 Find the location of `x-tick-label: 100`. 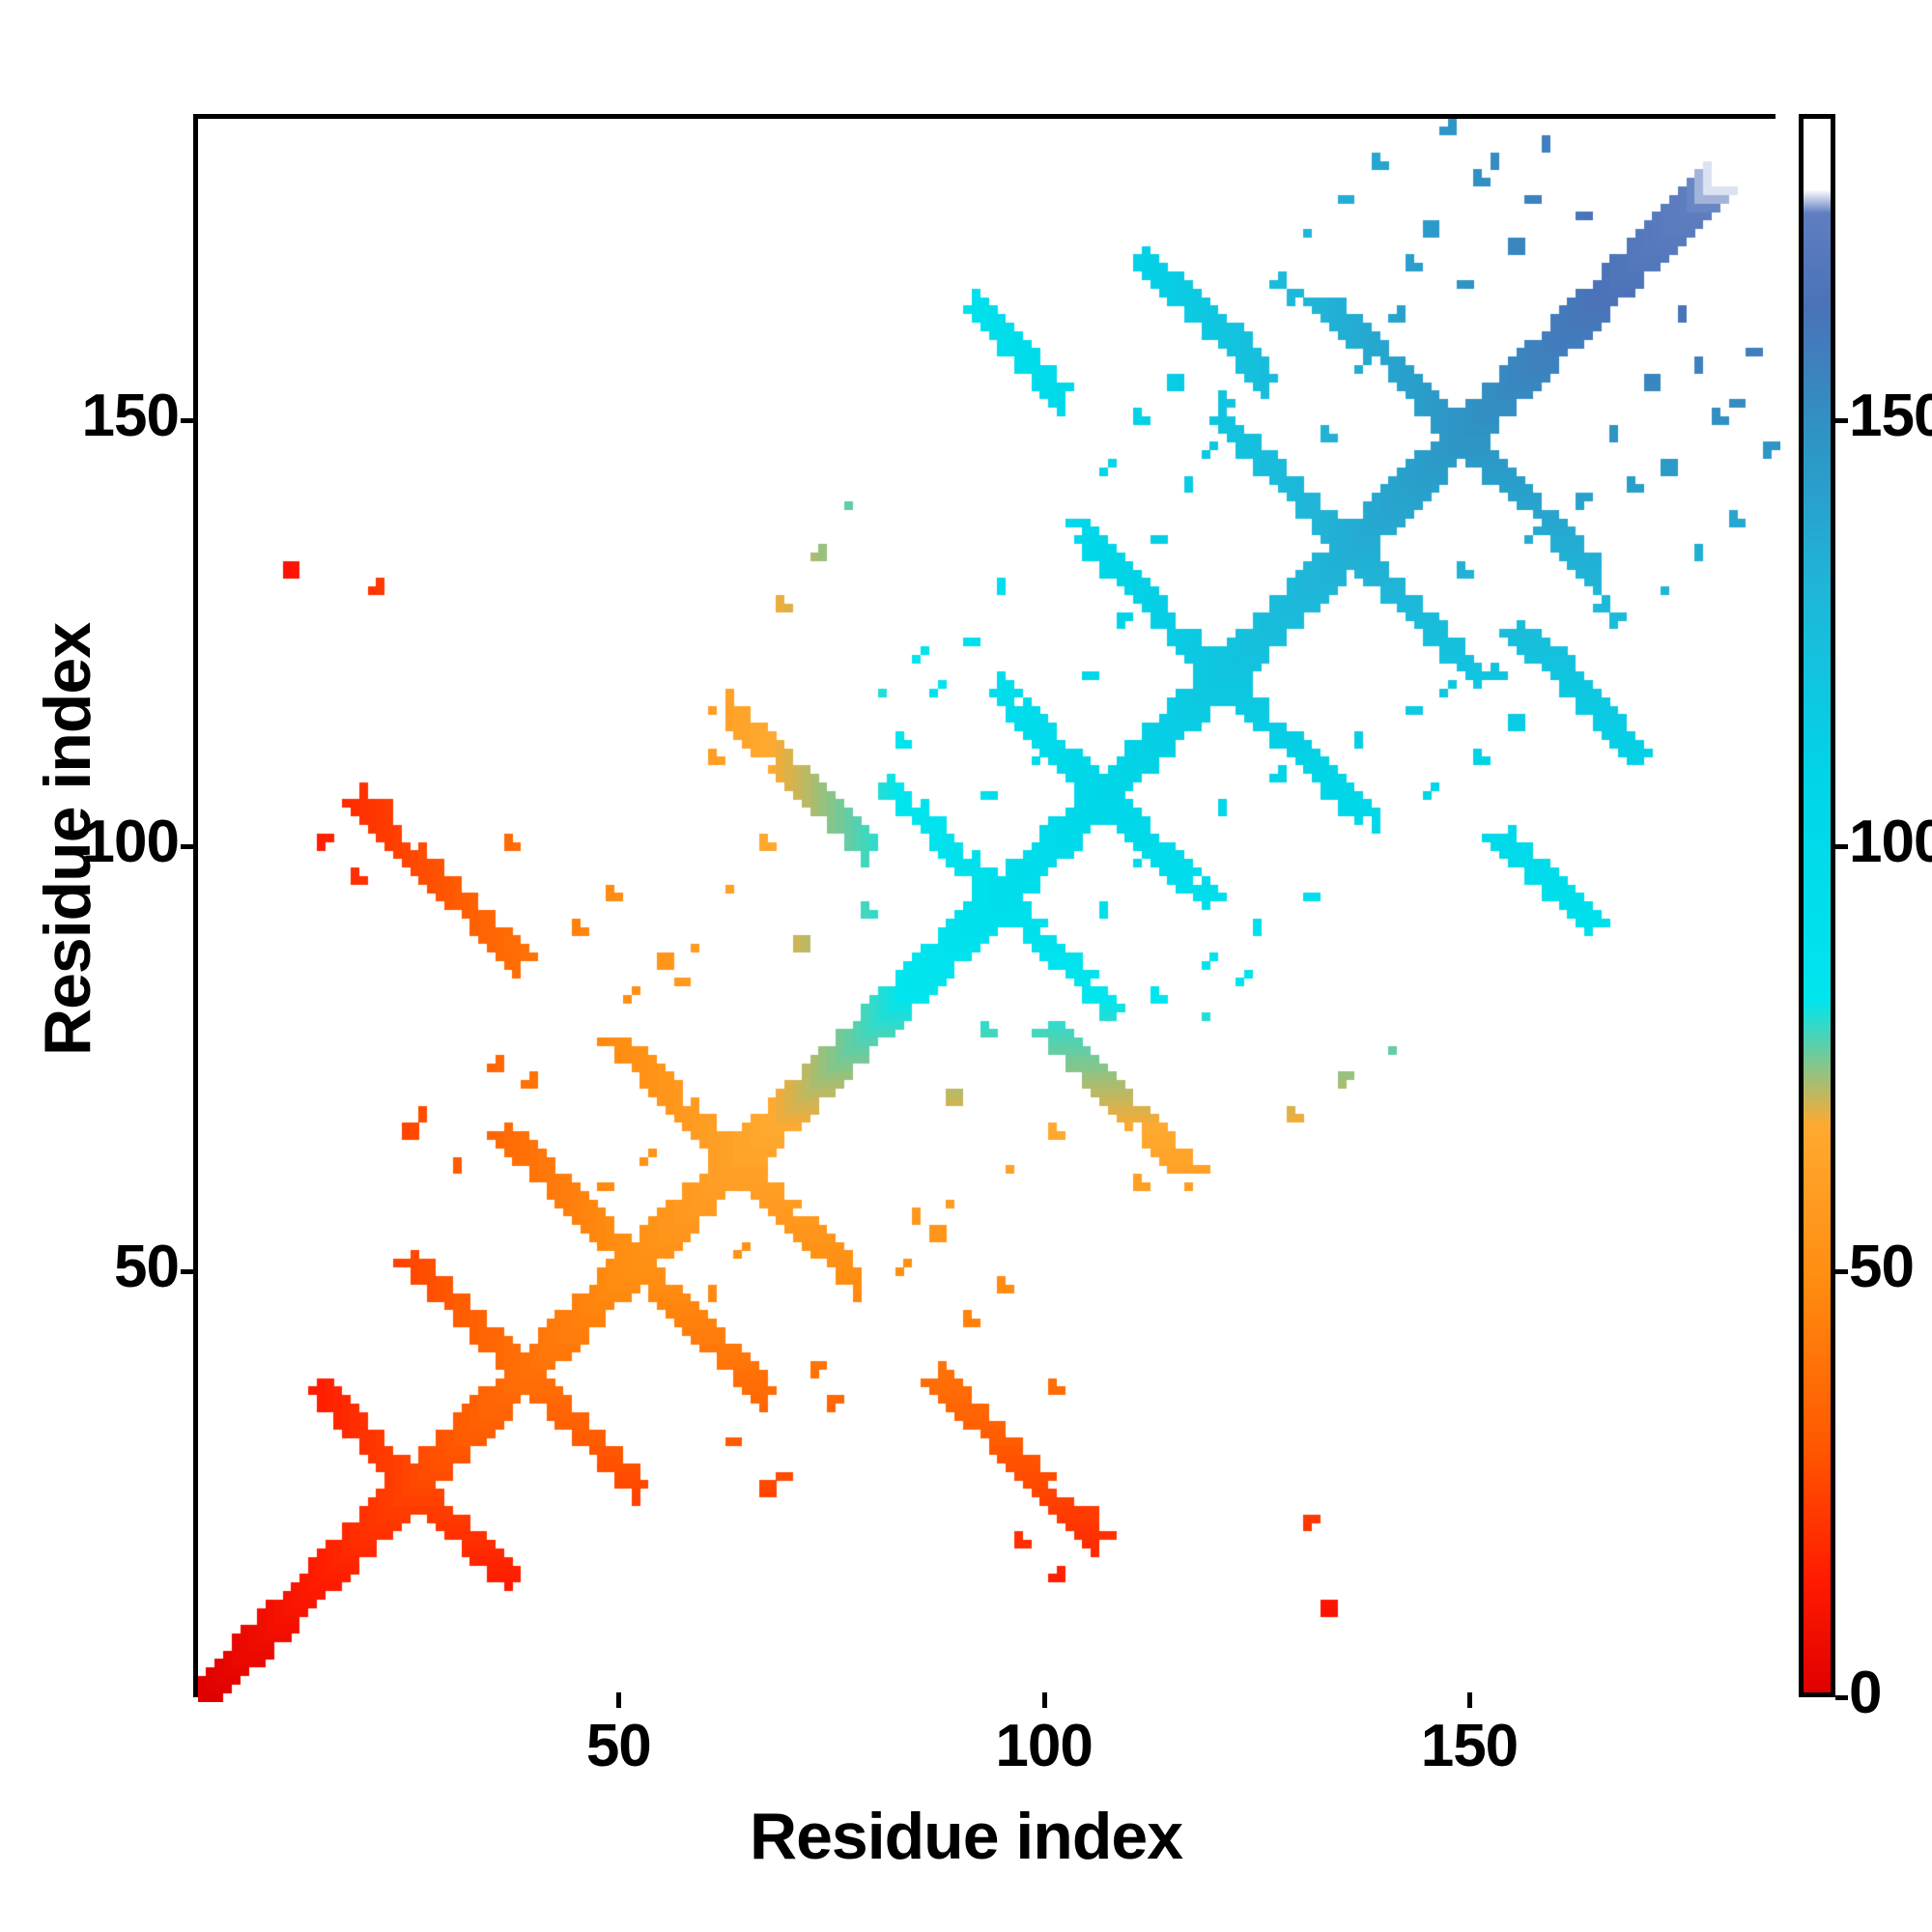

x-tick-label: 100 is located at coordinates (1044, 1746).